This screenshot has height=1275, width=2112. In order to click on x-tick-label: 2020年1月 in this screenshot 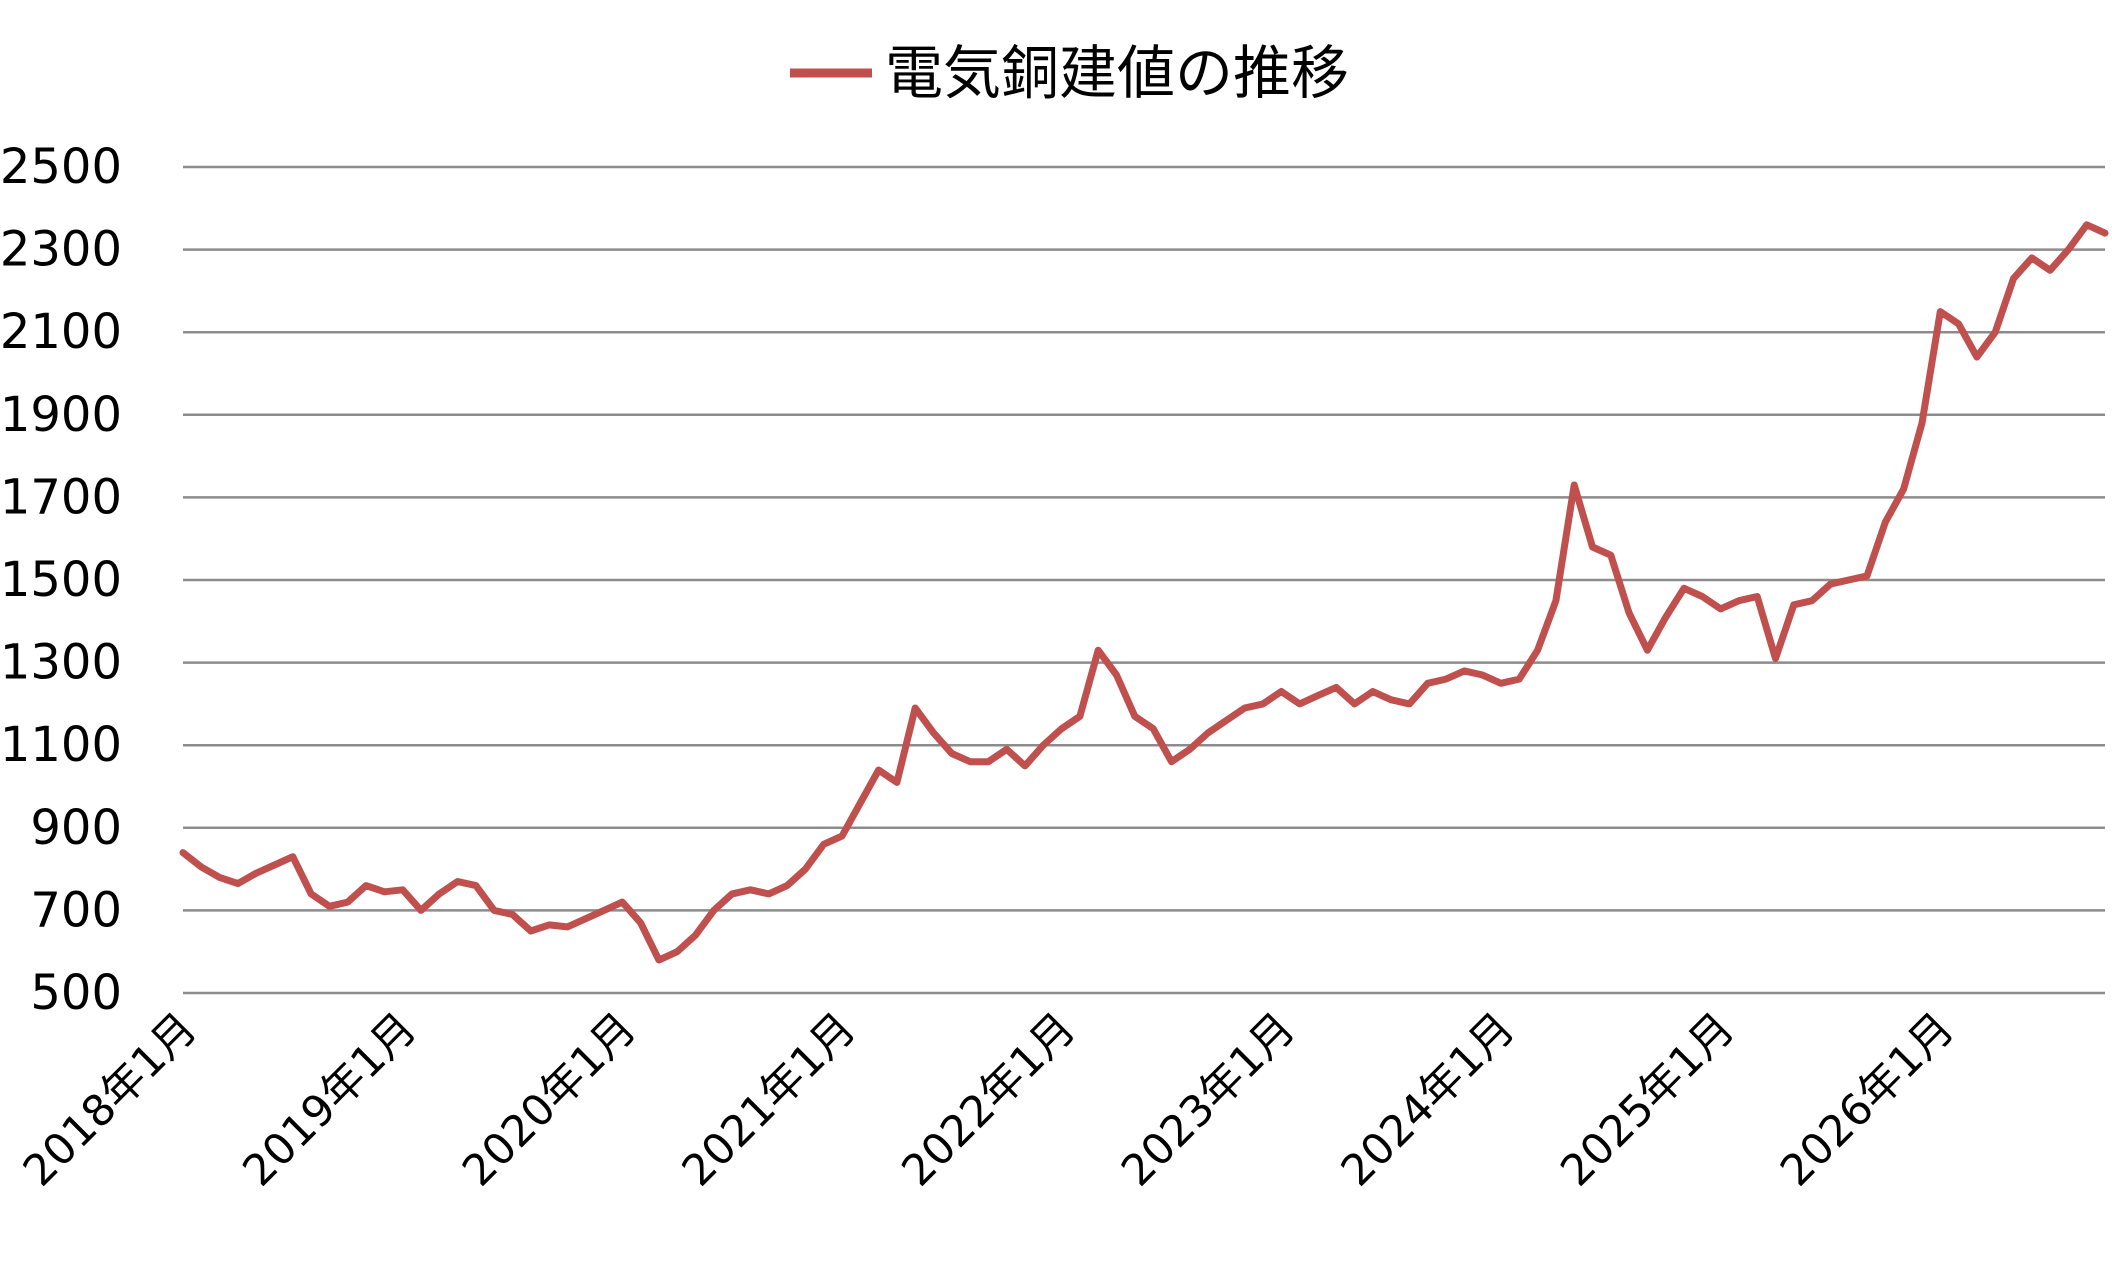, I will do `click(549, 1099)`.